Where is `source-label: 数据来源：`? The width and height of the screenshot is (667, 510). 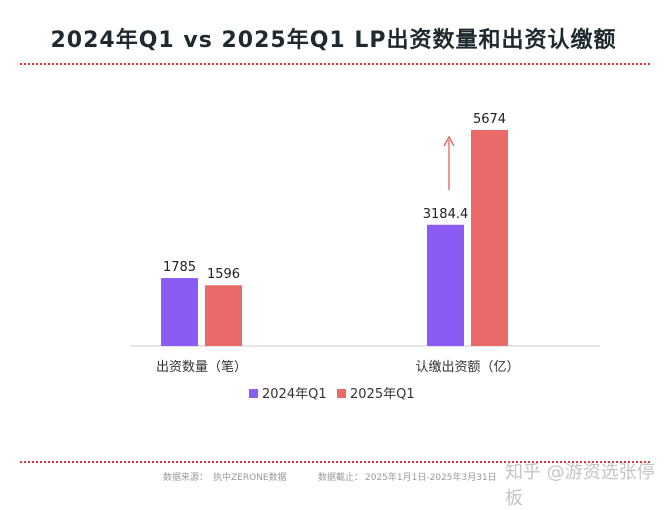
source-label: 数据来源： is located at coordinates (186, 478).